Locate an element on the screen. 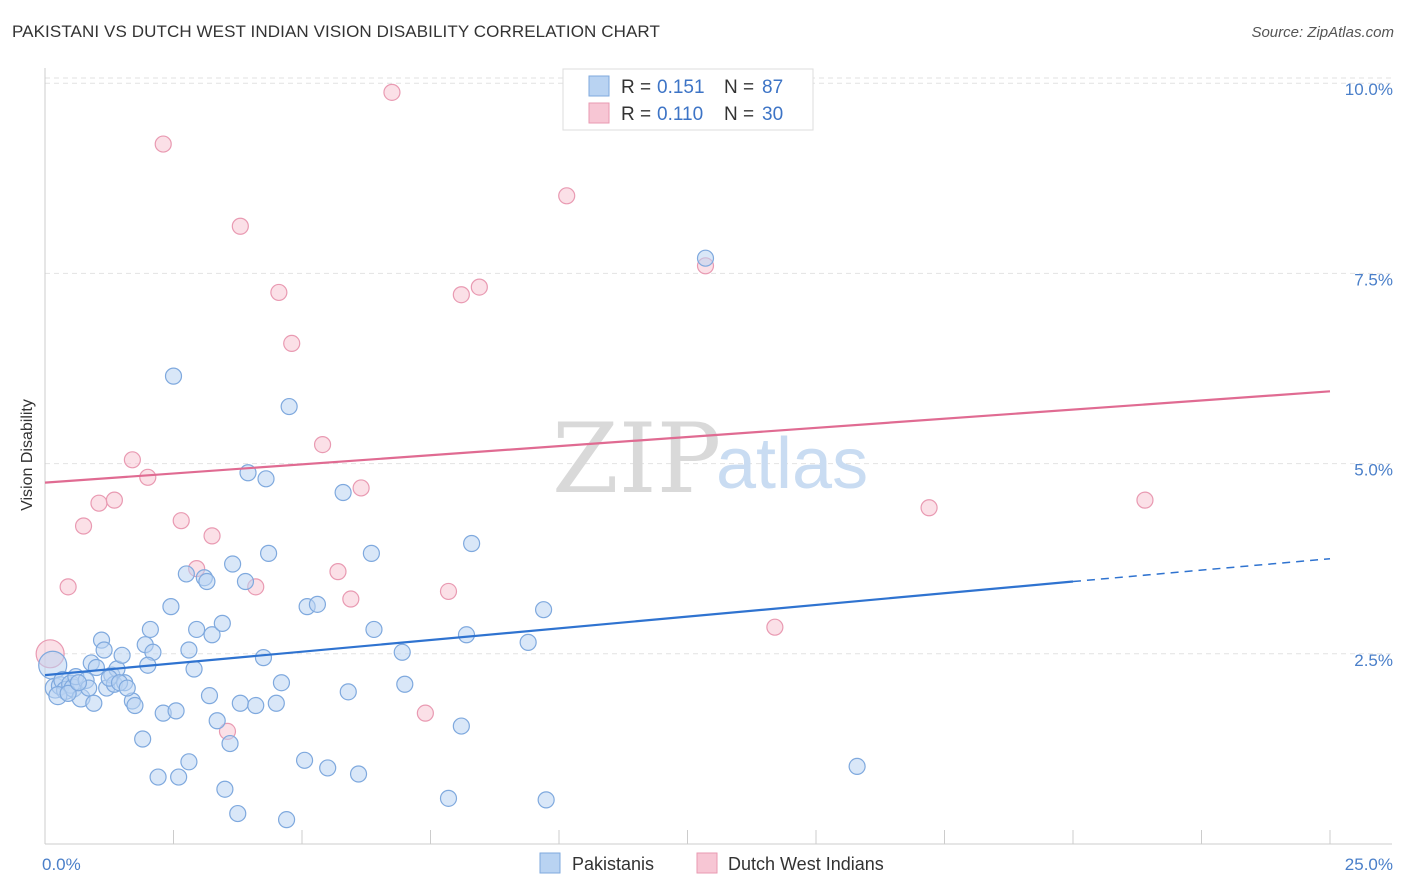  legend: R = 0.151 N = 87 R = 0.110 N = 30 is located at coordinates (688, 99).